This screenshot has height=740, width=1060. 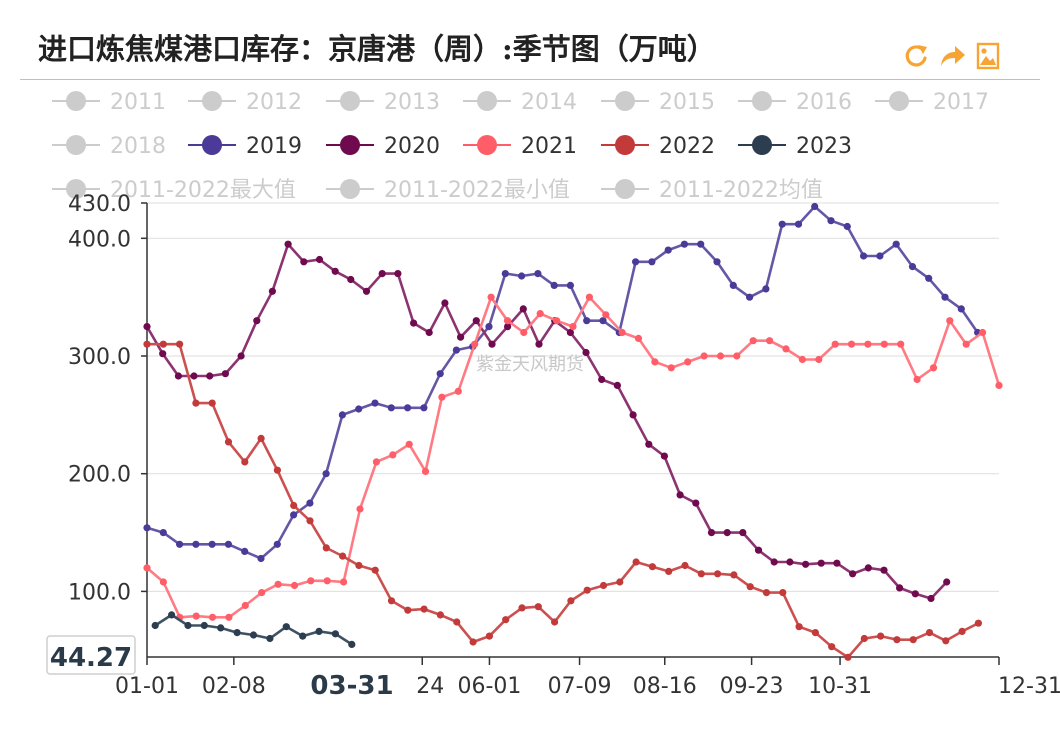 What do you see at coordinates (795, 146) in the screenshot?
I see `legend-item-2023: 2023` at bounding box center [795, 146].